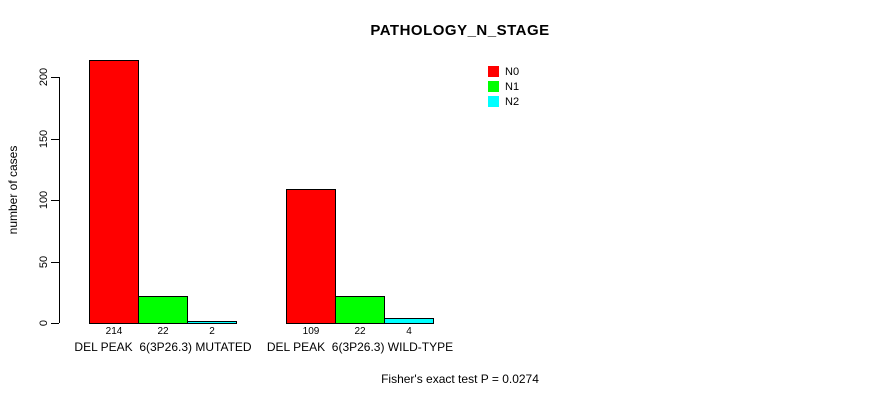 The width and height of the screenshot is (890, 400). I want to click on y-tick-label: 50, so click(44, 262).